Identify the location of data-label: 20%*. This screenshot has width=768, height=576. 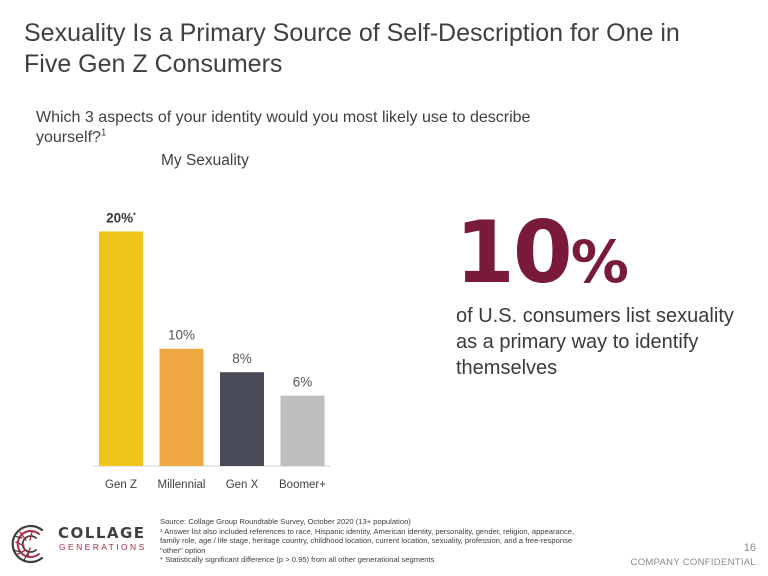
(121, 217).